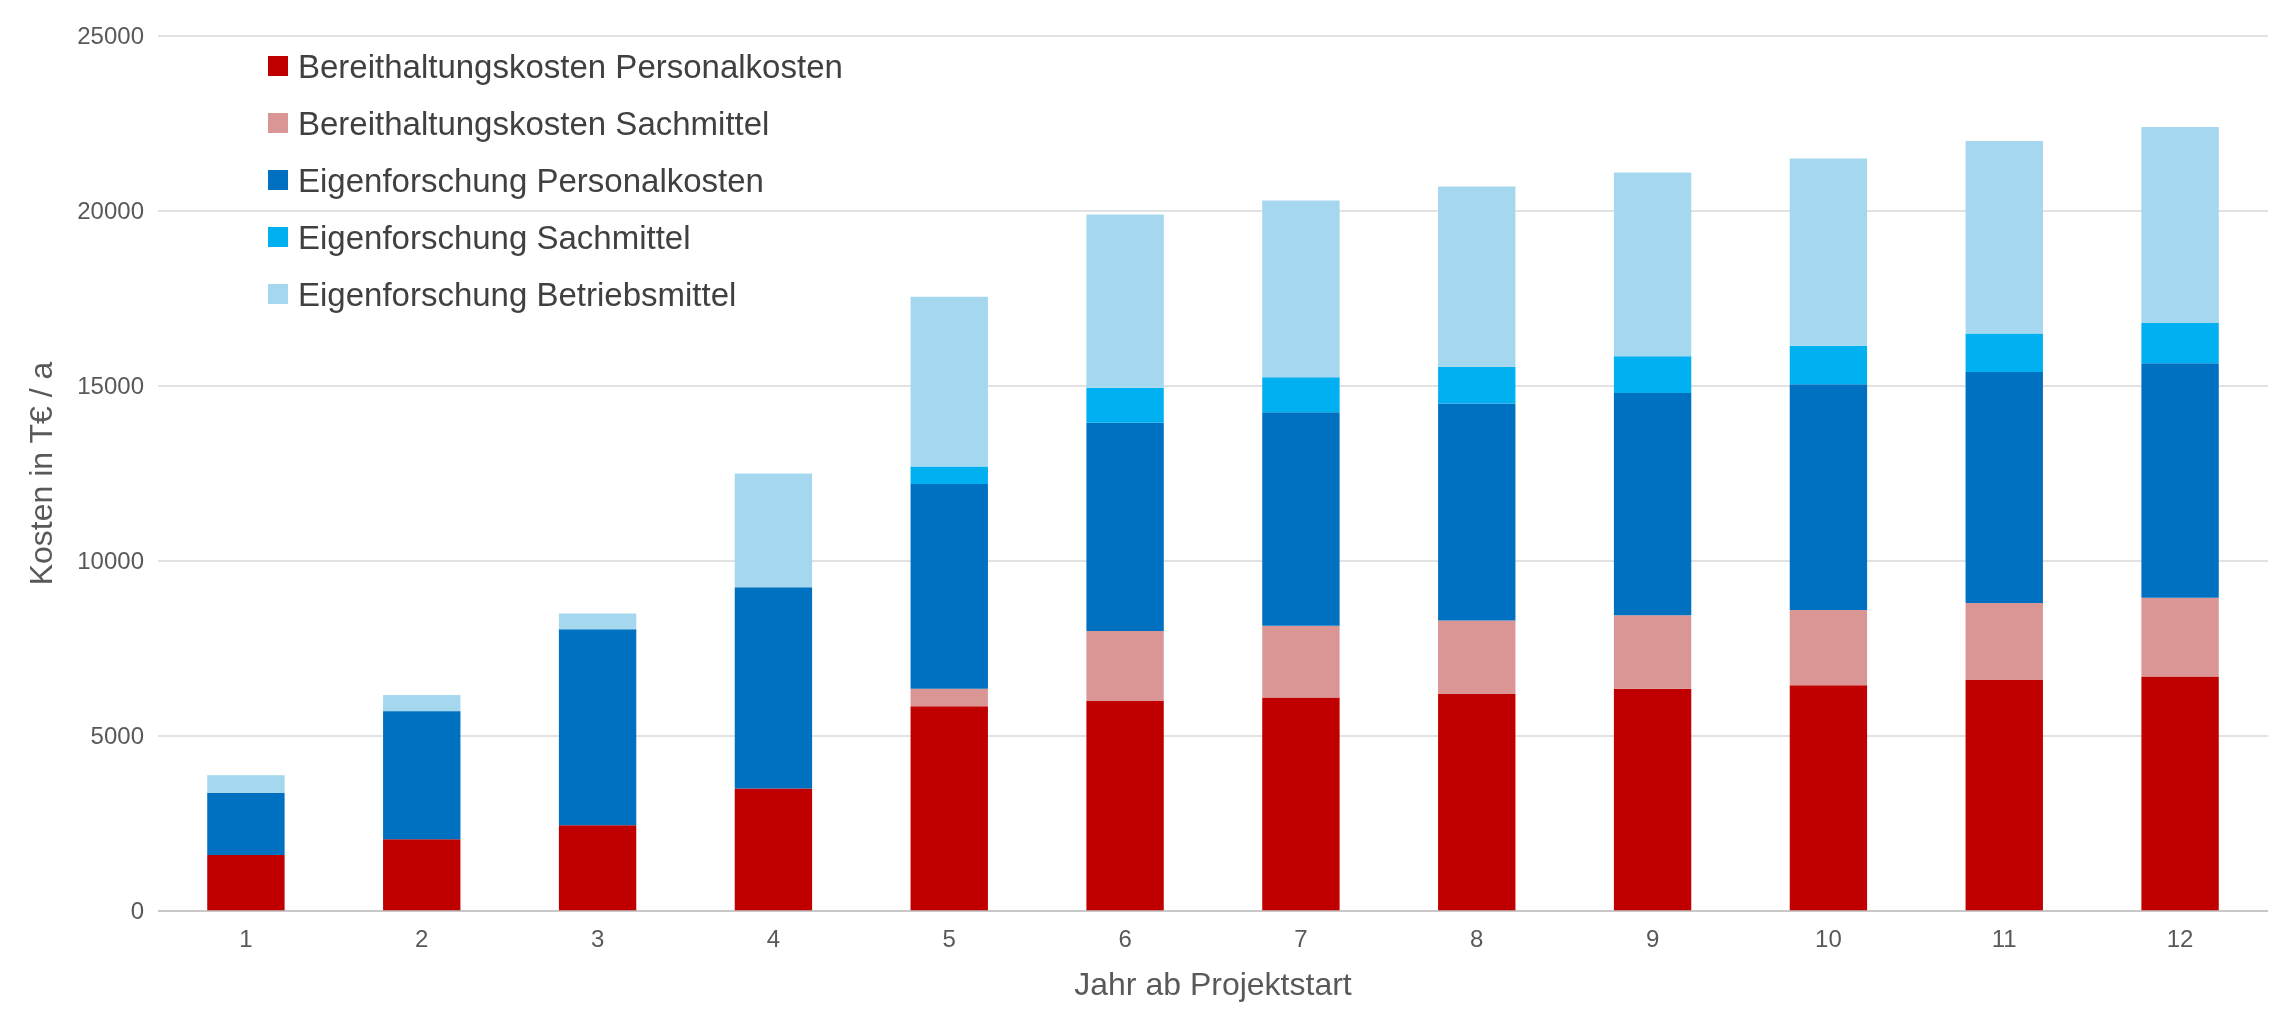  I want to click on x-tick-label: 1, so click(246, 938).